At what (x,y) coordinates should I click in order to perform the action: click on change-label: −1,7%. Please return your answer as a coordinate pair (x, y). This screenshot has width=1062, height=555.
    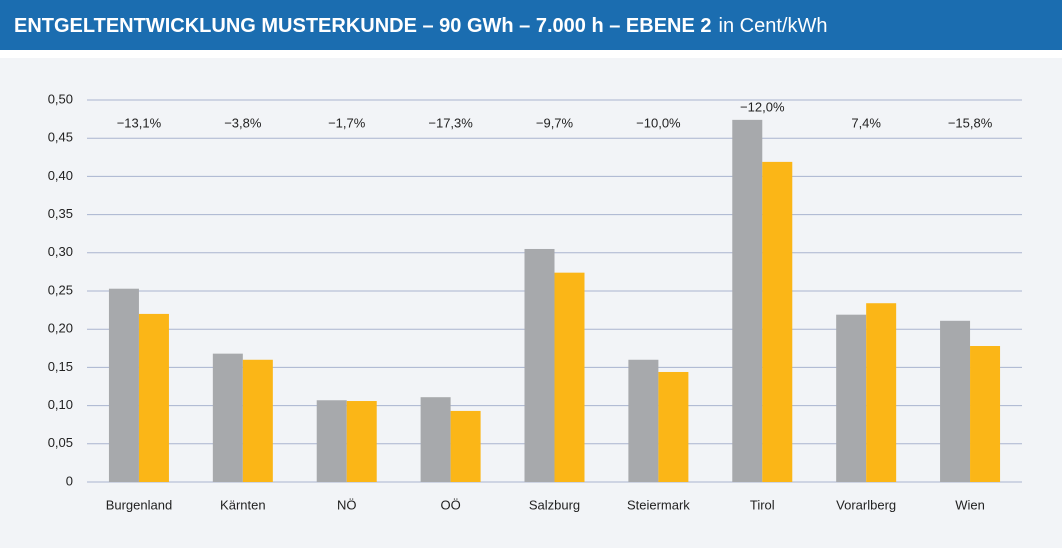
    Looking at the image, I should click on (347, 122).